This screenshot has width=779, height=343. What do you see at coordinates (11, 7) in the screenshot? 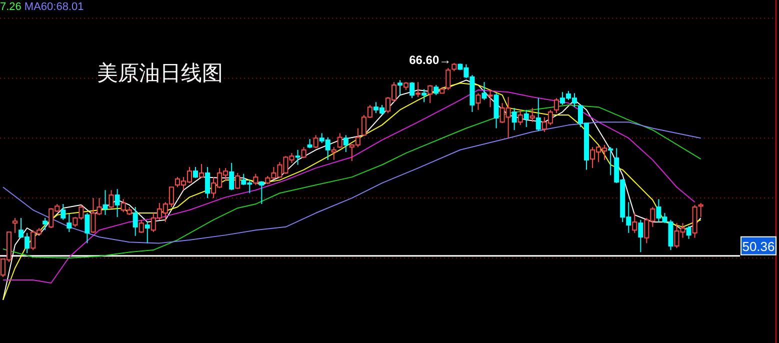
I see `annotation: 7.26` at bounding box center [11, 7].